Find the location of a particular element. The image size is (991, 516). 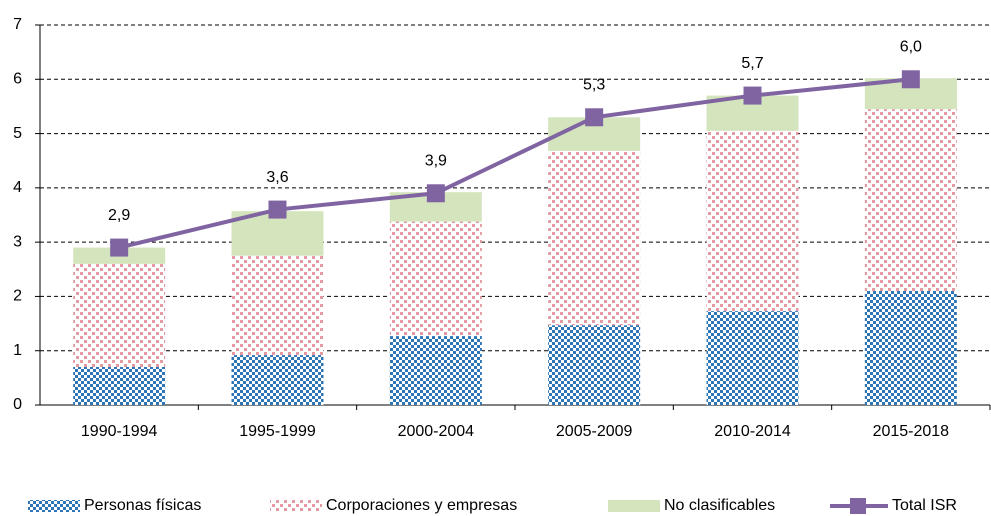

legend-label: Total ISR is located at coordinates (924, 505).